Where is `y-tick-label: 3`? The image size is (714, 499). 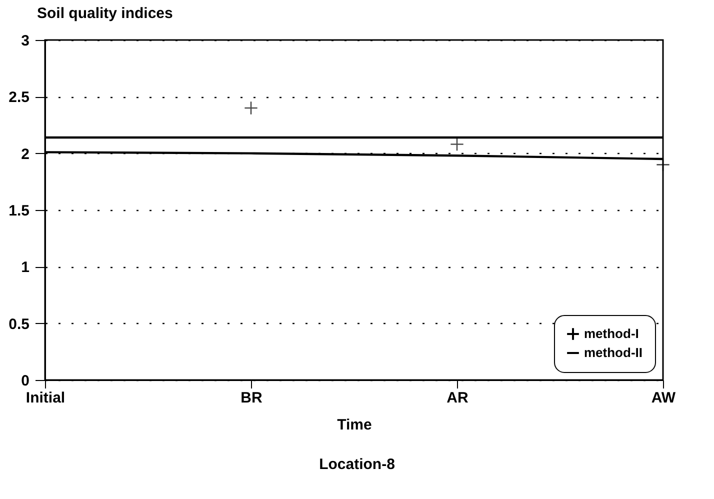 y-tick-label: 3 is located at coordinates (25, 41).